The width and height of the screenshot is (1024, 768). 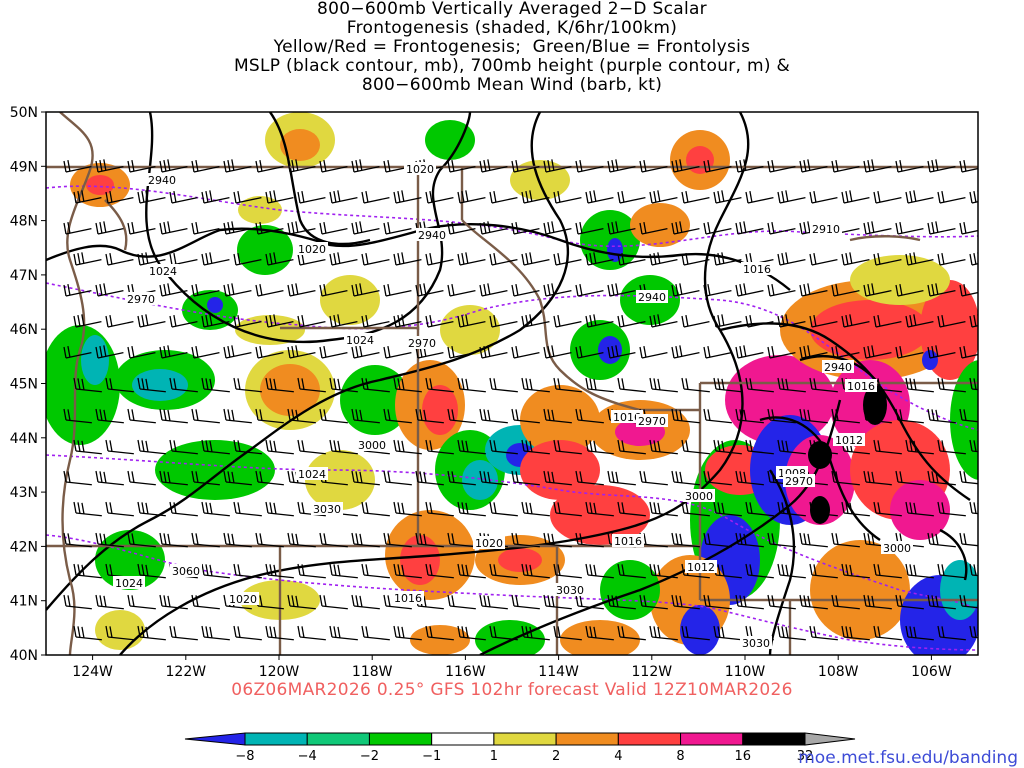 I want to click on mslp-label: 1012, so click(x=849, y=440).